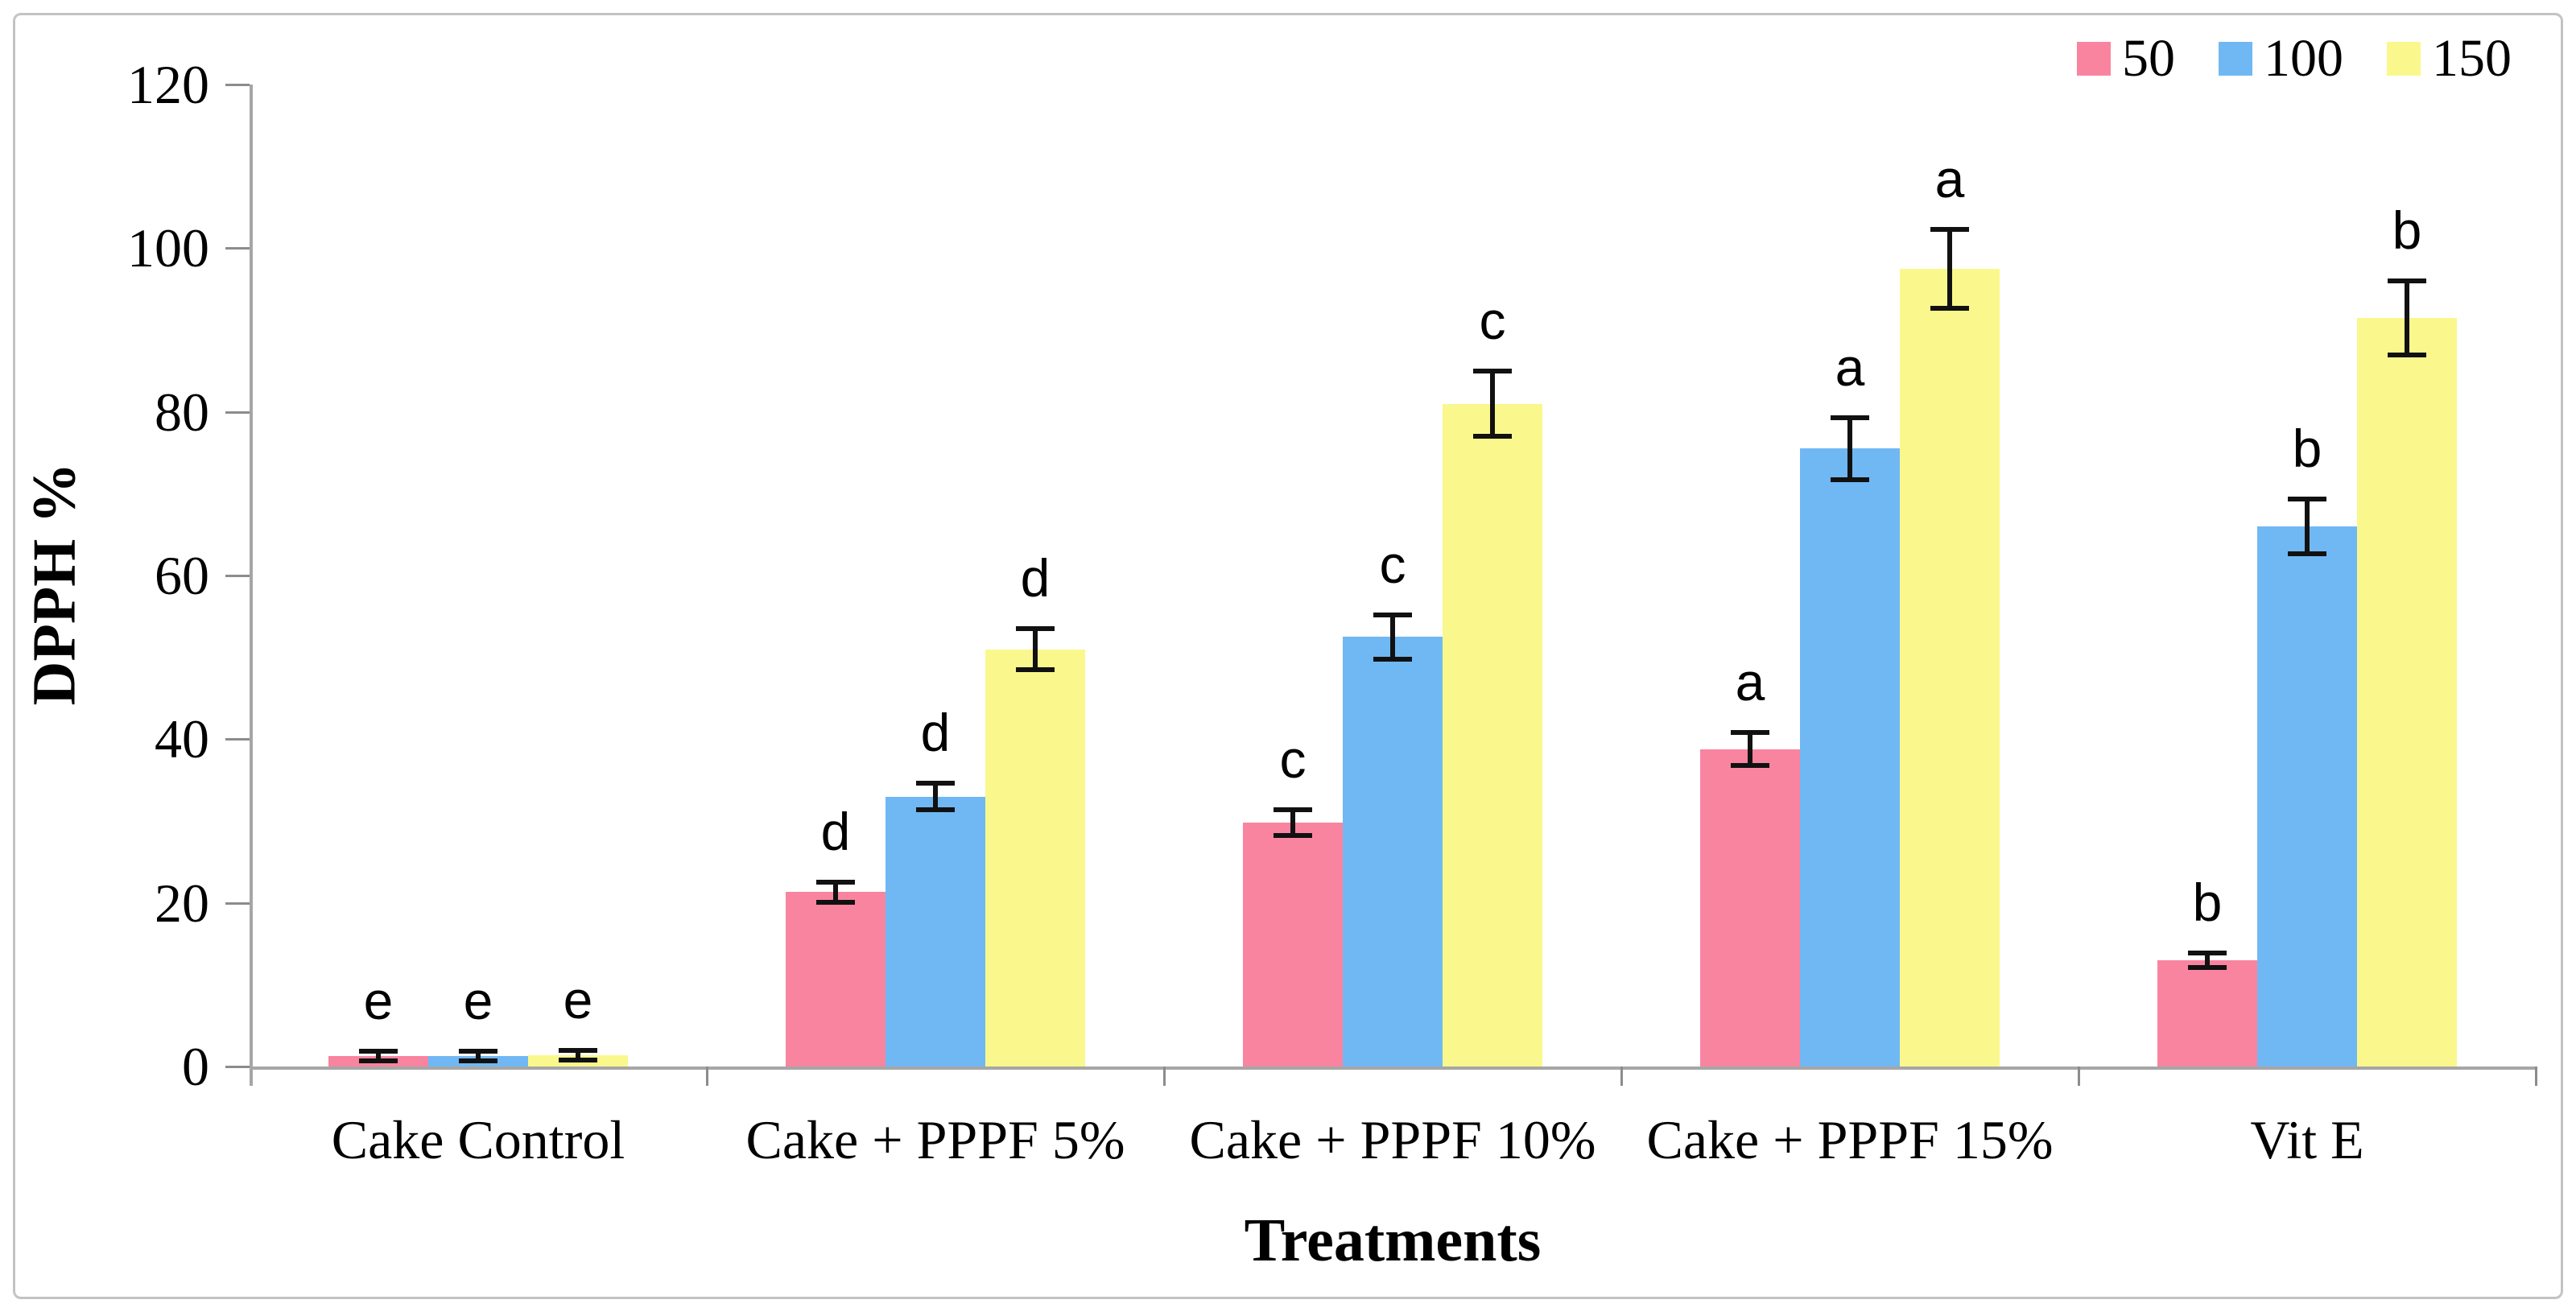  I want to click on bar-100-Cake + PPPF 10%, so click(1393, 852).